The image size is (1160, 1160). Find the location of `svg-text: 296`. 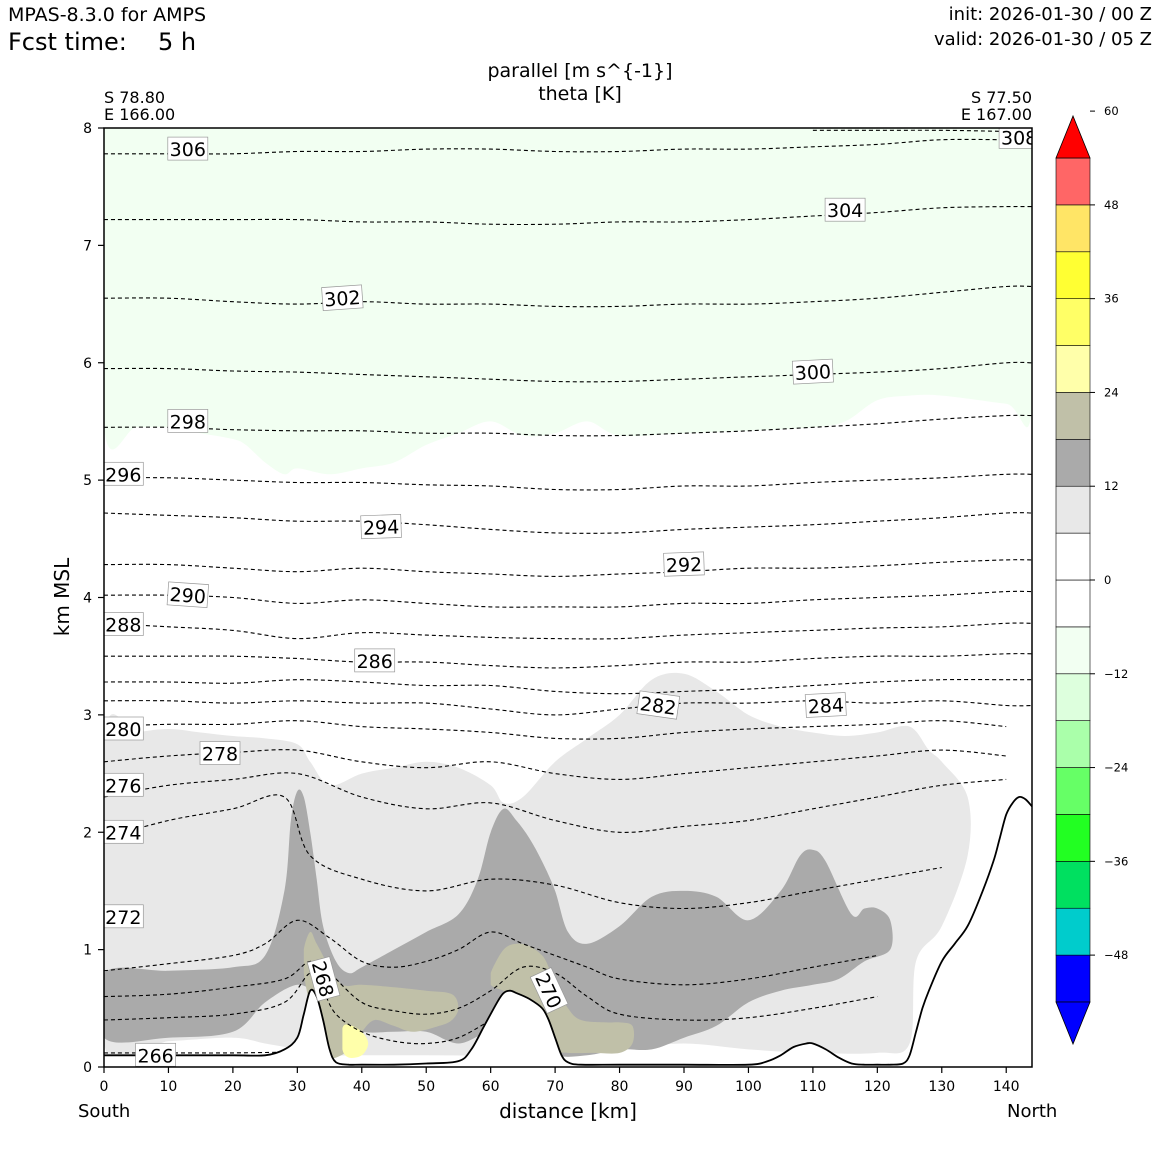

svg-text: 296 is located at coordinates (123, 475).